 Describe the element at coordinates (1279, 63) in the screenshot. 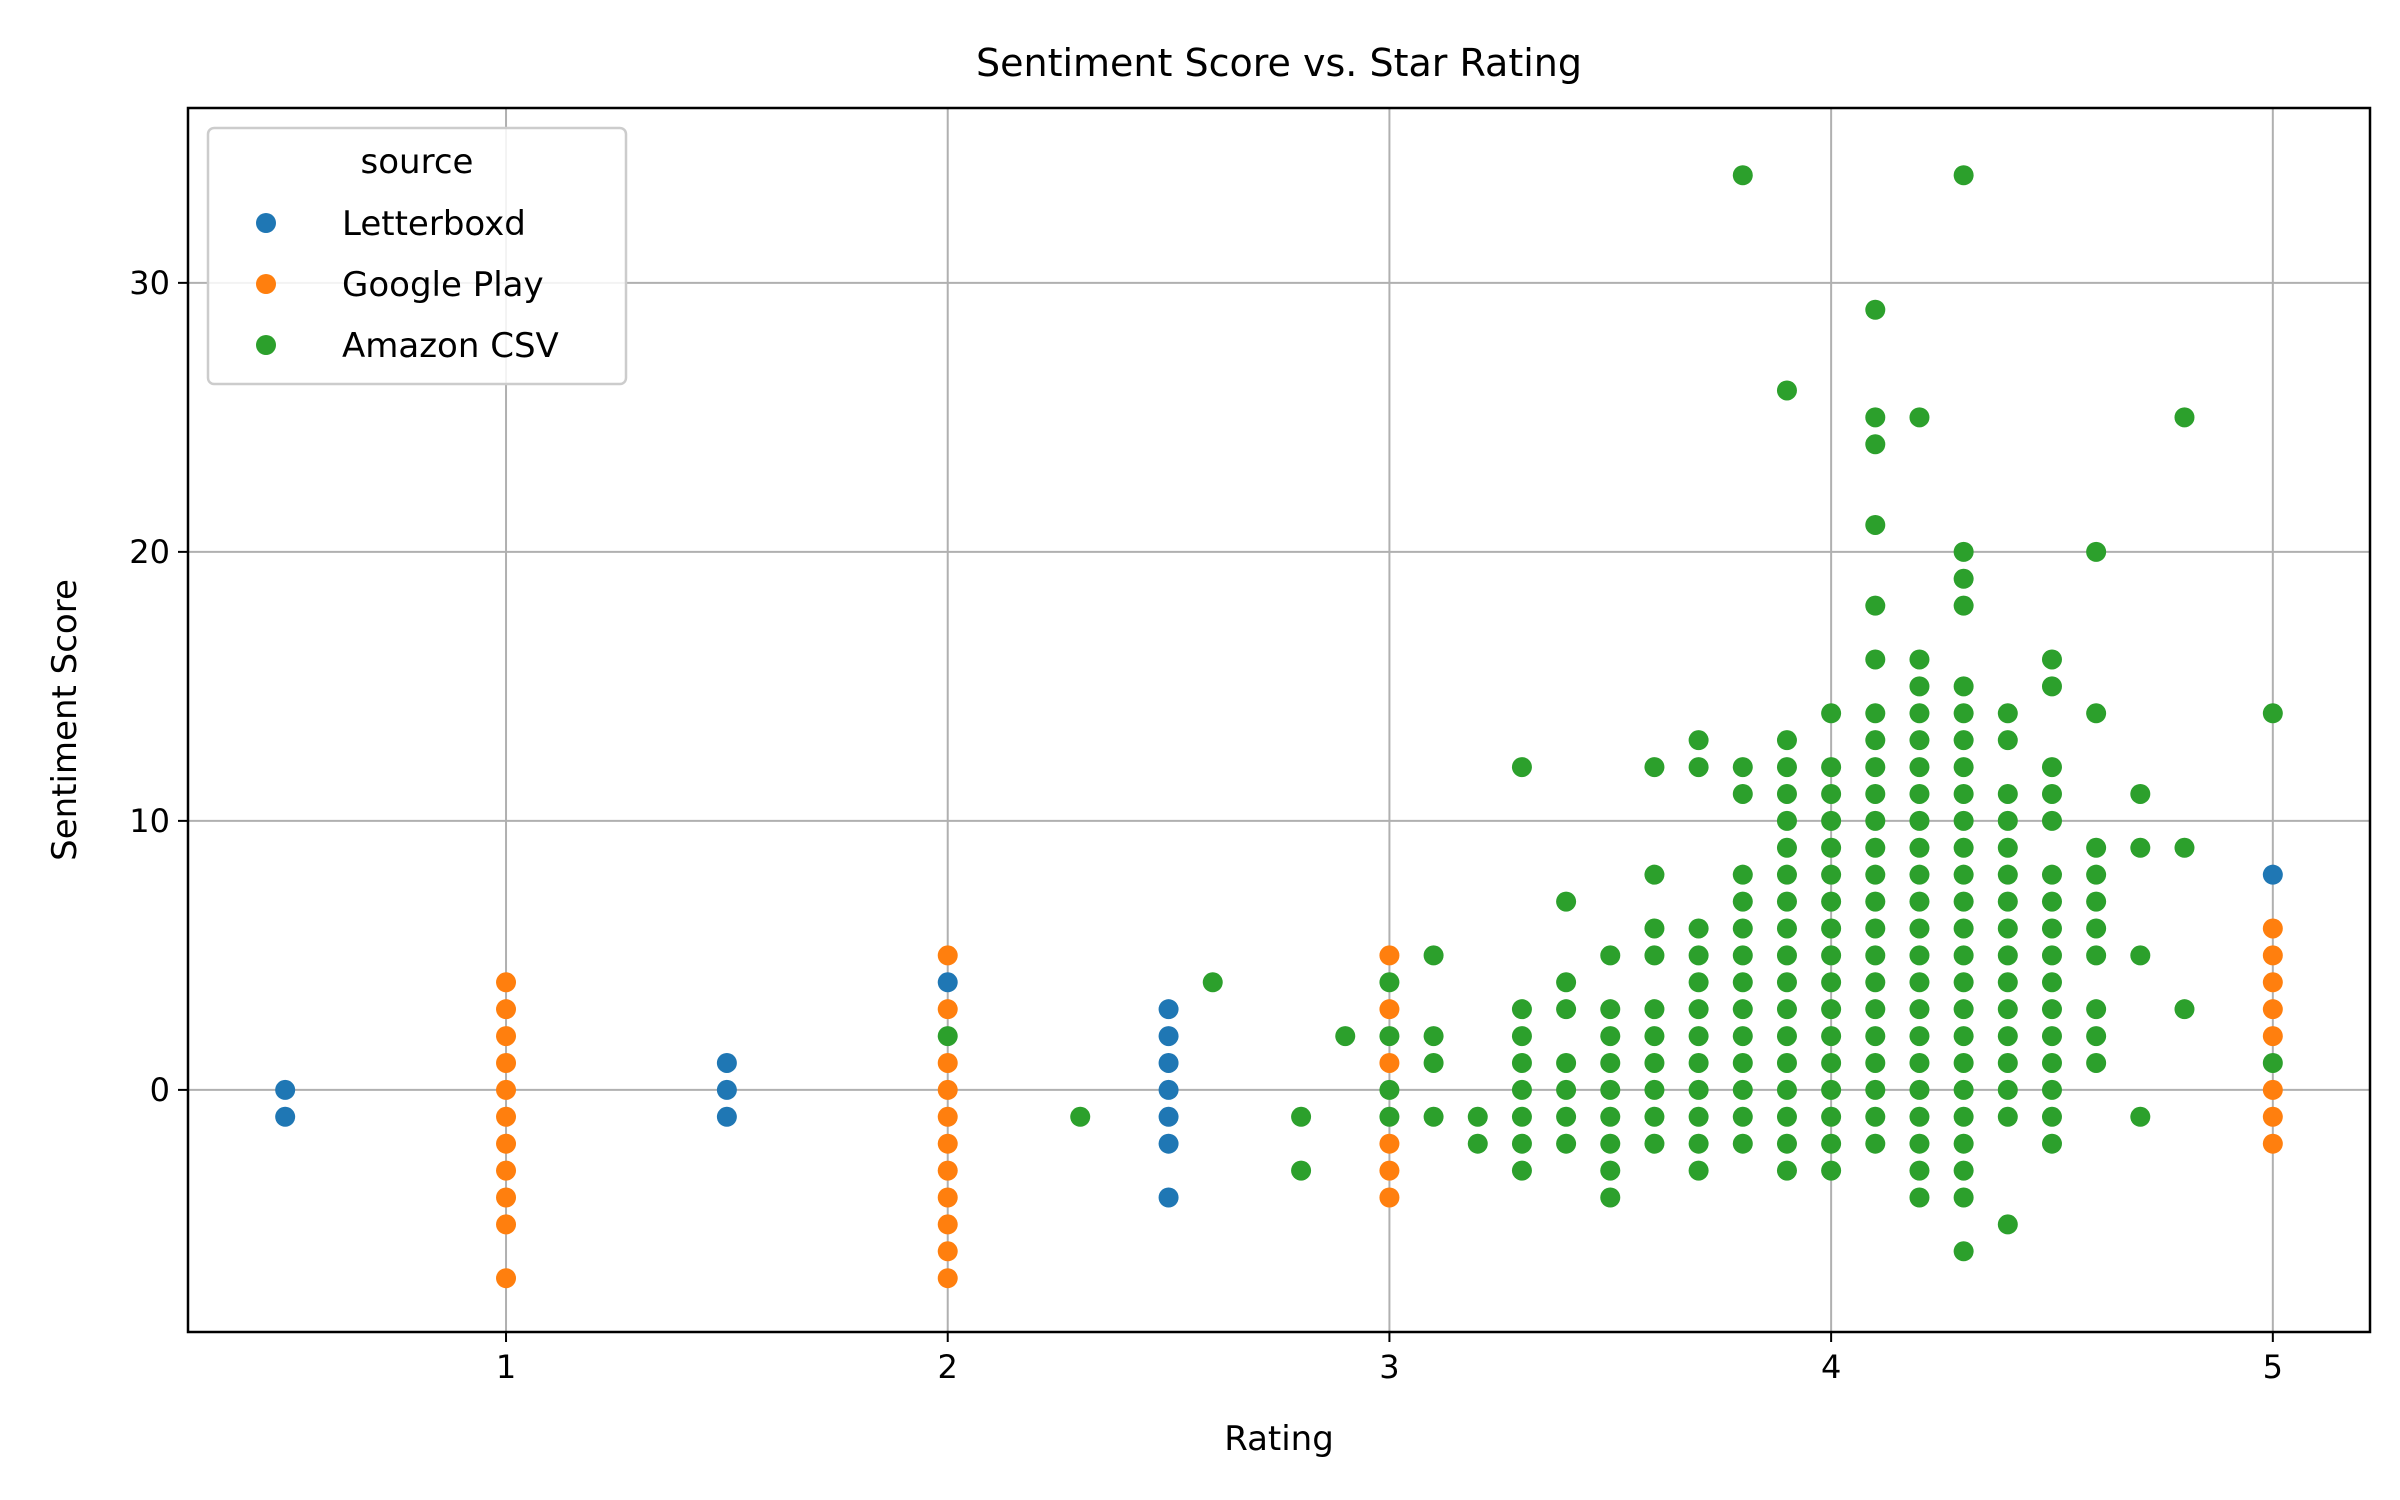

I see `chart-title: Sentiment Score vs. Star Rating` at that location.